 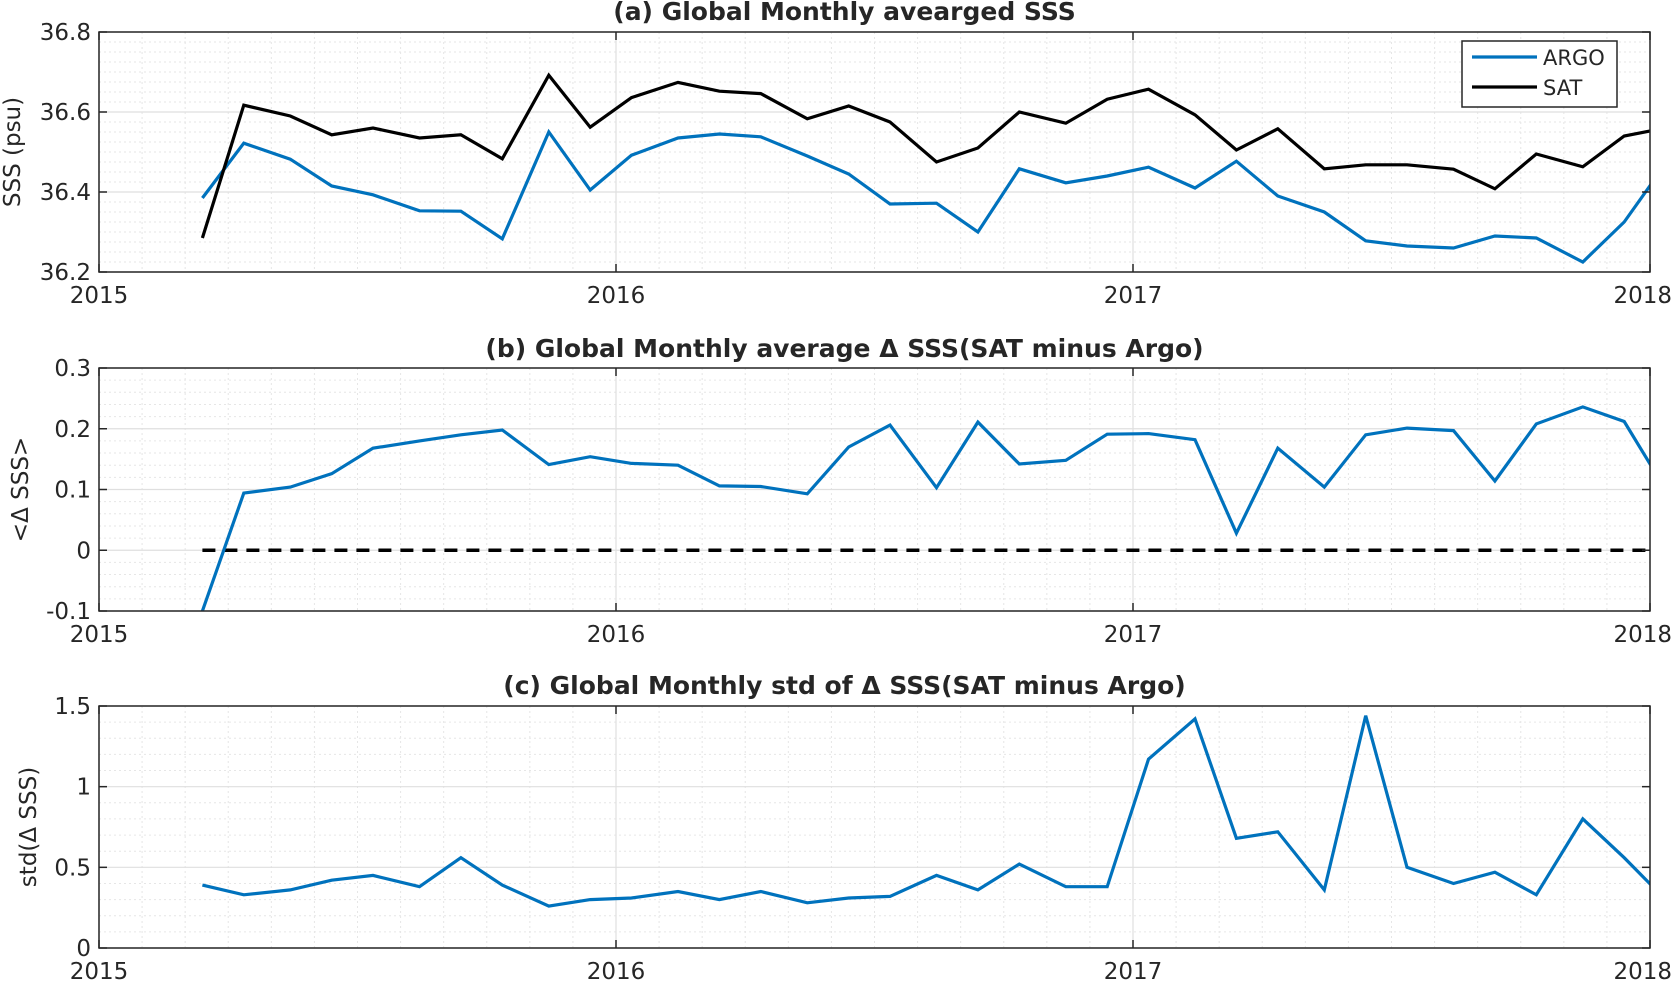 I want to click on y-tick-label: 36.8, so click(x=65, y=33).